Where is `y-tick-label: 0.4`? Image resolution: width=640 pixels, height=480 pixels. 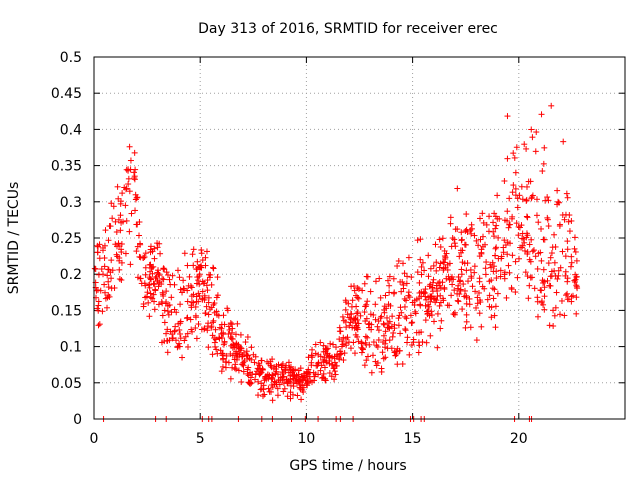
y-tick-label: 0.4 is located at coordinates (71, 130).